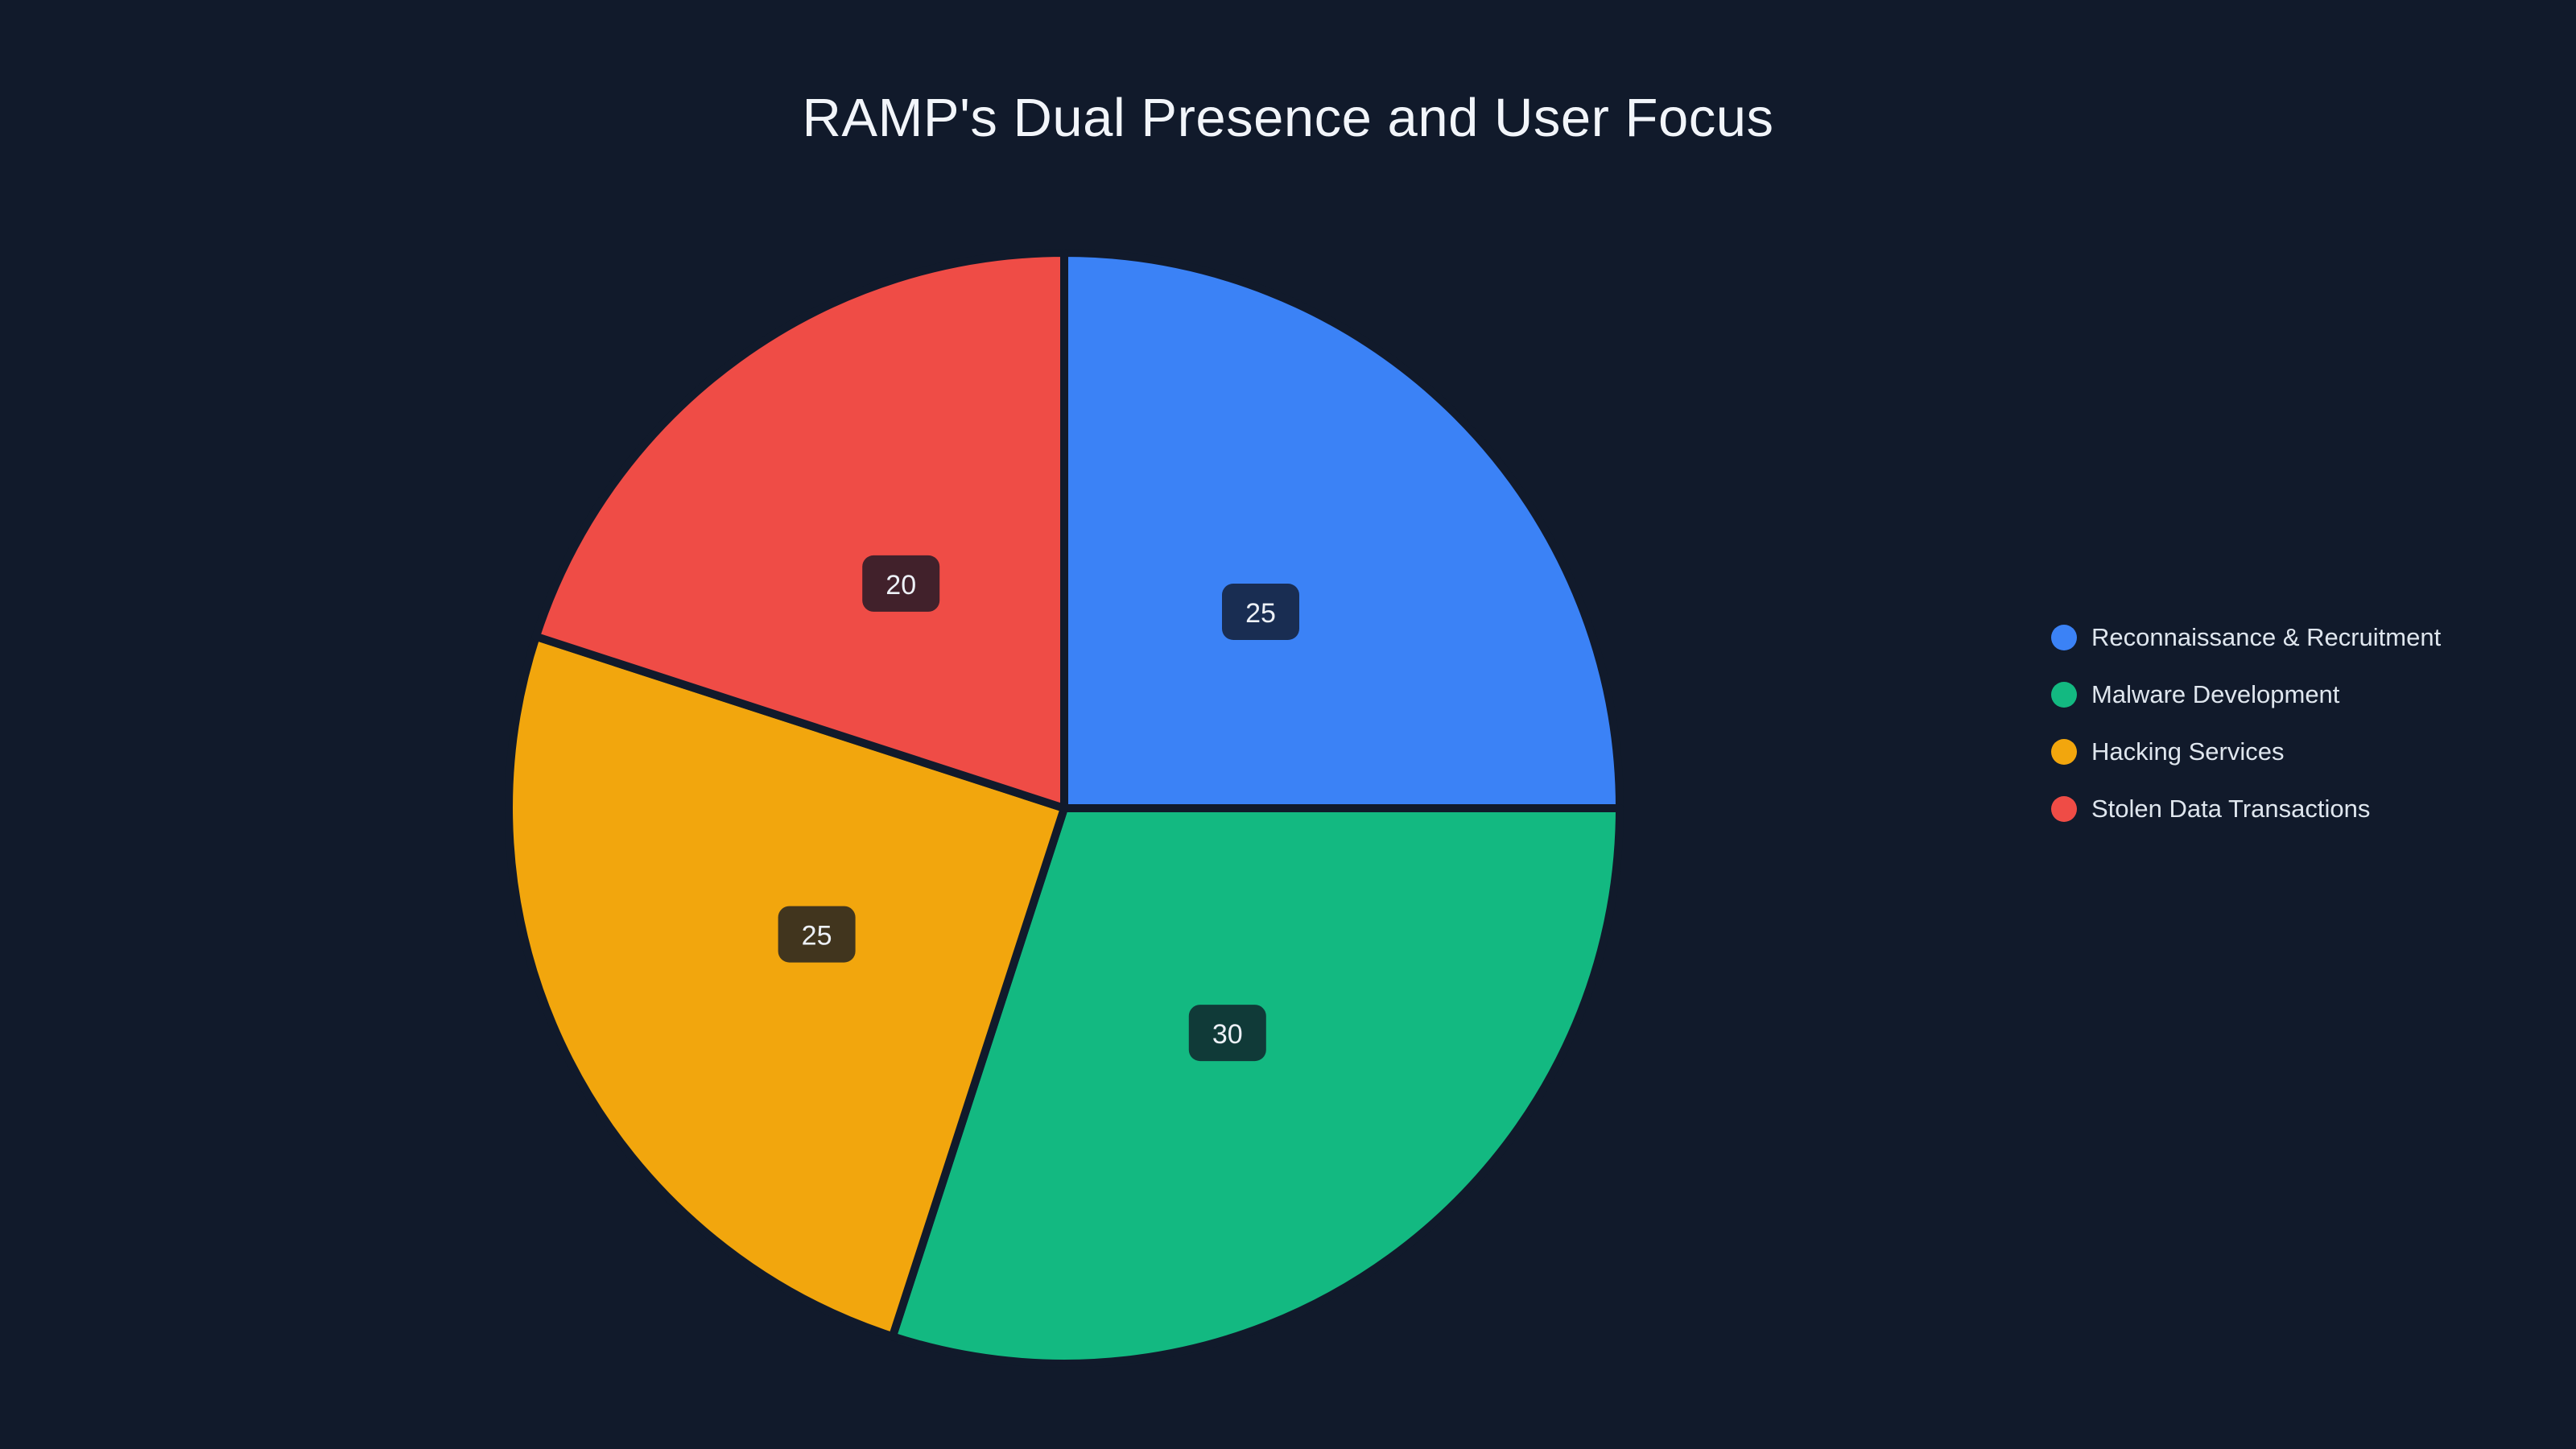 This screenshot has width=2576, height=1449. Describe the element at coordinates (1256, 1086) in the screenshot. I see `pie-slice-malware-development` at that location.